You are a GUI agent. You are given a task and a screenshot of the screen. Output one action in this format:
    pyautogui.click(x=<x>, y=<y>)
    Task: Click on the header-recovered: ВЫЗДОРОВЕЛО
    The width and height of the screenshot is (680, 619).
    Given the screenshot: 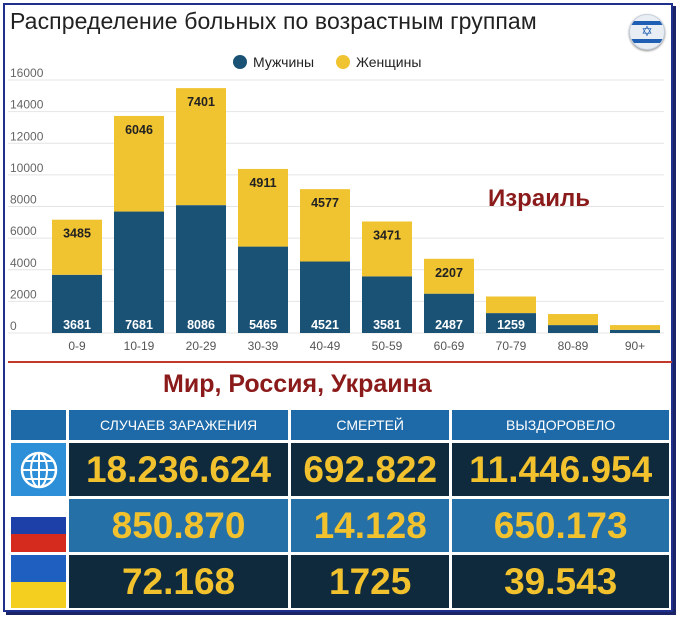 What is the action you would take?
    pyautogui.click(x=560, y=425)
    